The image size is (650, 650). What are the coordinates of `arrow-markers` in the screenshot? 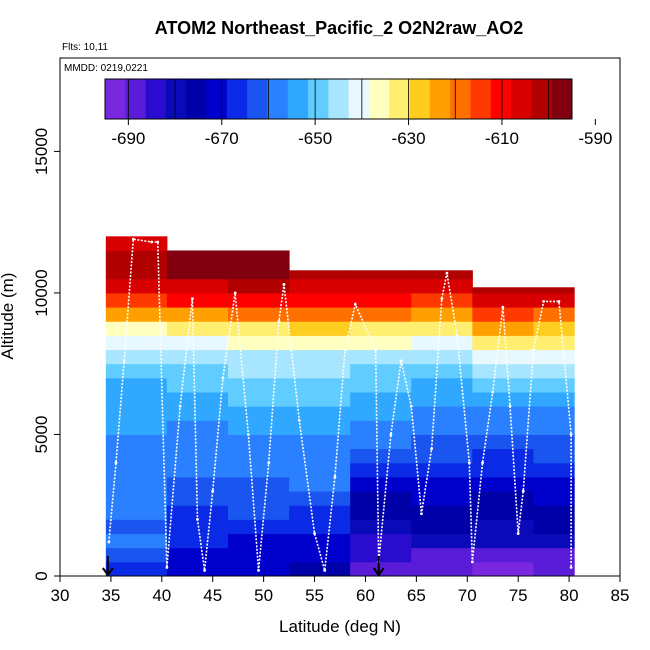 It's located at (243, 566).